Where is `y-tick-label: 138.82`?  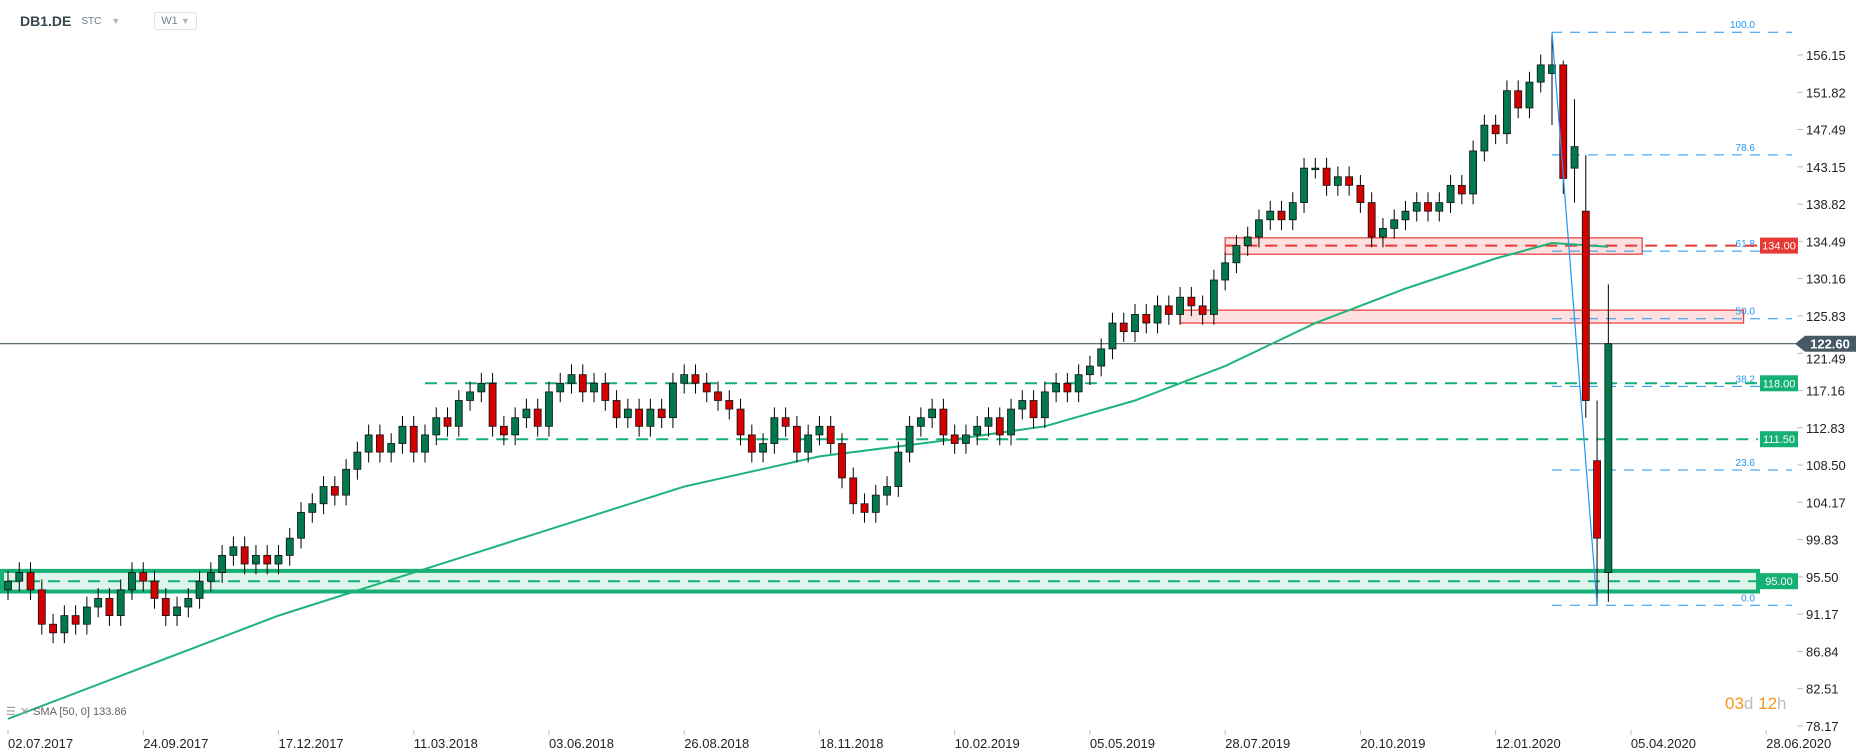 y-tick-label: 138.82 is located at coordinates (1826, 204).